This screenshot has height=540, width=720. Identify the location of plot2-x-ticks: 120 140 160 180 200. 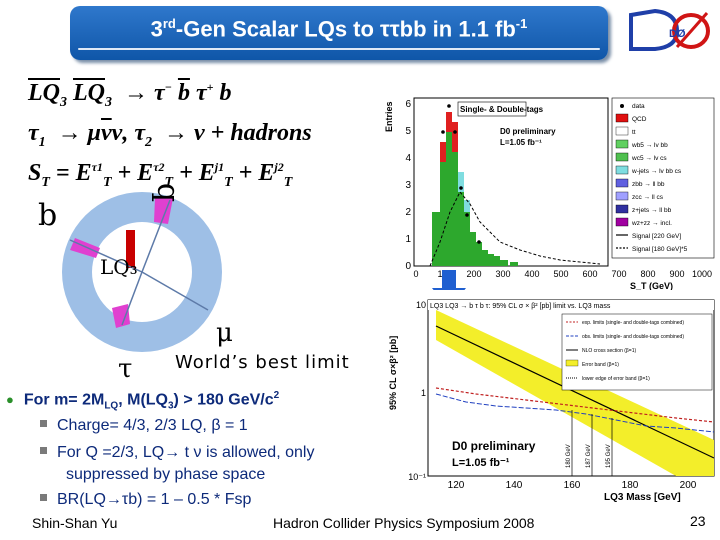
(572, 485).